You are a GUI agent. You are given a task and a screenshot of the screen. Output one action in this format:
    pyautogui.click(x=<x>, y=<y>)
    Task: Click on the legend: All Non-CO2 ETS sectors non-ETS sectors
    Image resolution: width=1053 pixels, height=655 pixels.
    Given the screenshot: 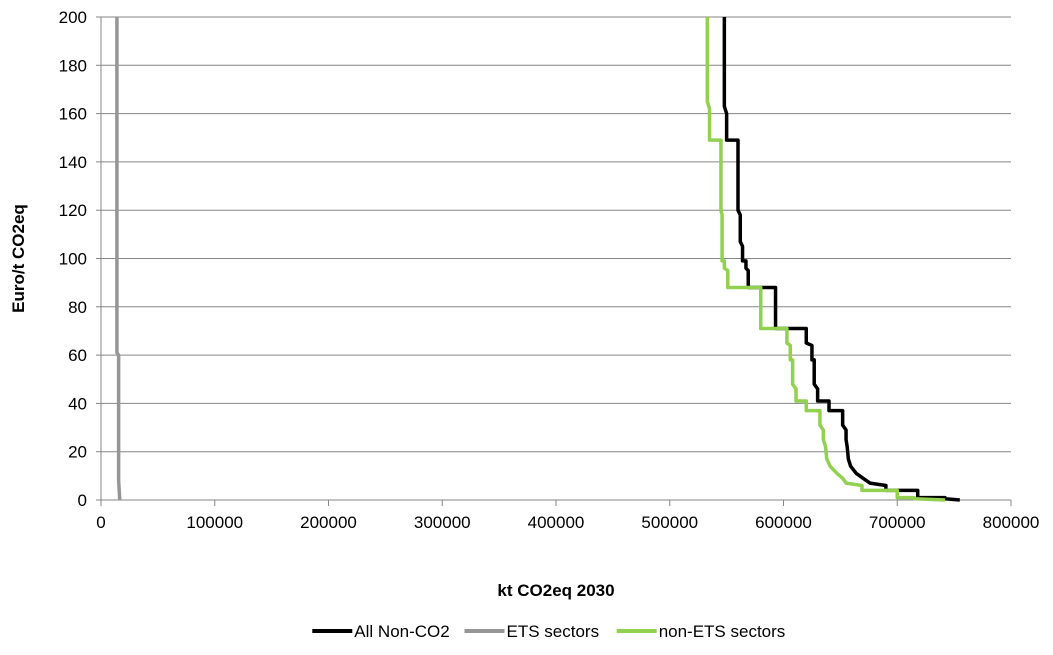 What is the action you would take?
    pyautogui.click(x=548, y=631)
    